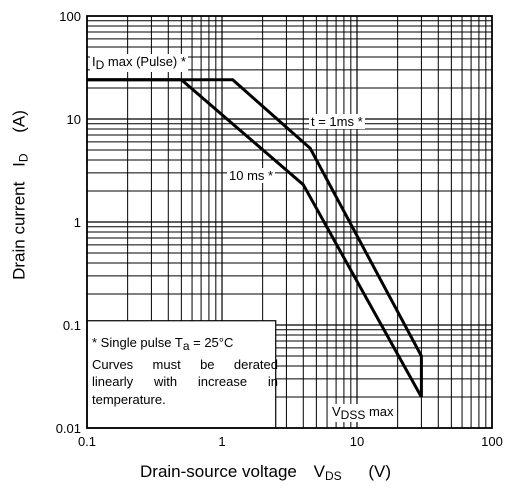 Image resolution: width=512 pixels, height=497 pixels. I want to click on y-tick-label: 100, so click(70, 16).